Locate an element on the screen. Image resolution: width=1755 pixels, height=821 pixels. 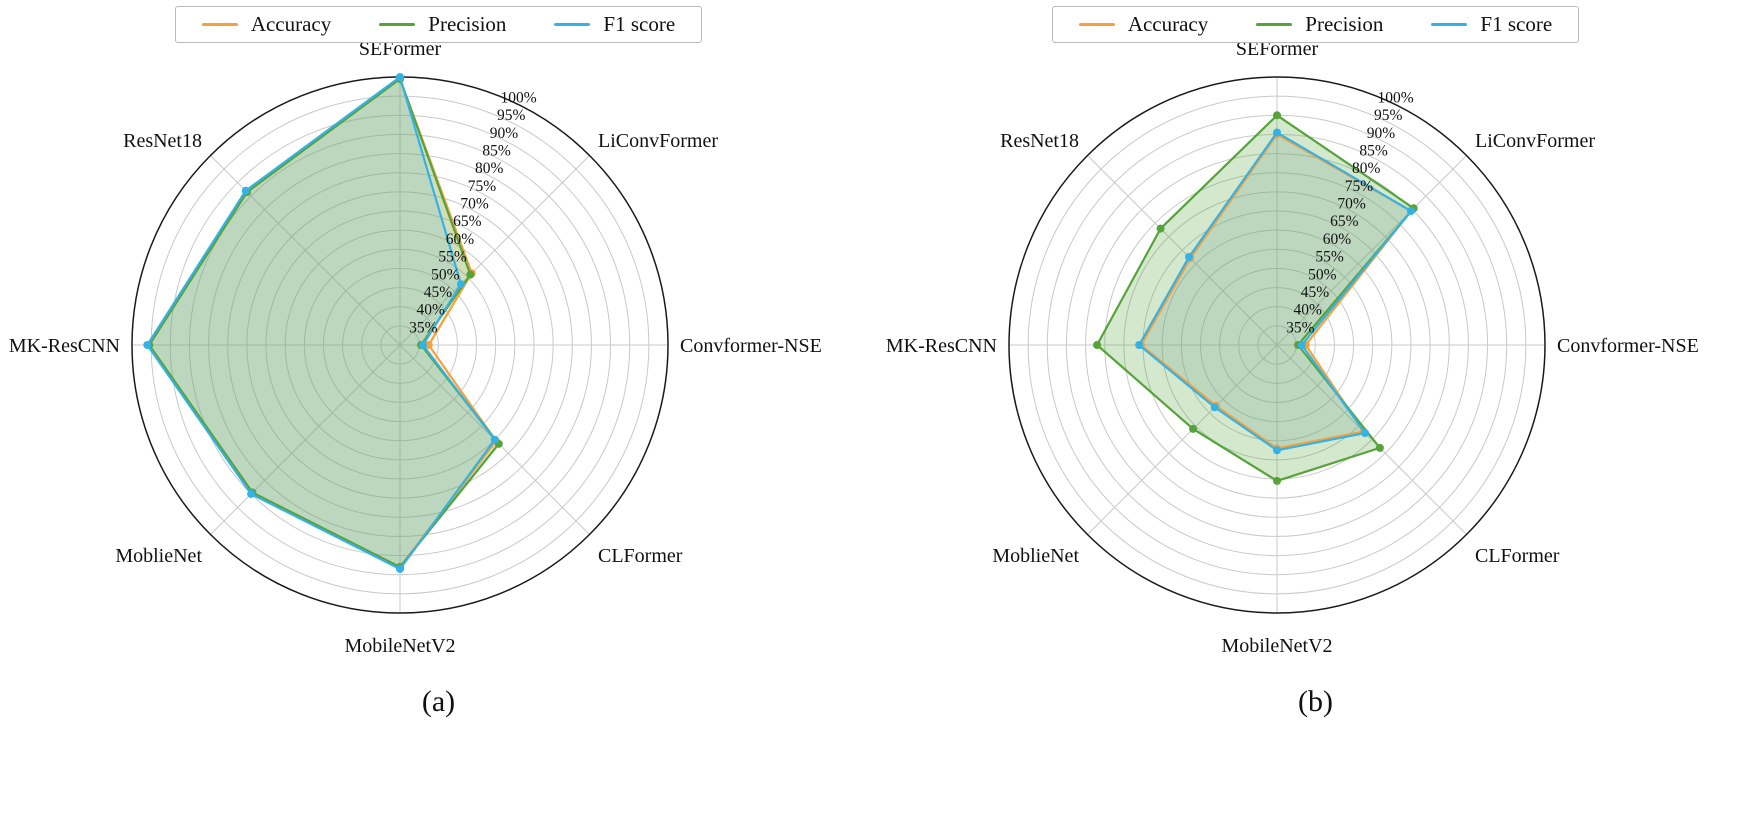
axis-label: Convformer-NSE is located at coordinates (1628, 346).